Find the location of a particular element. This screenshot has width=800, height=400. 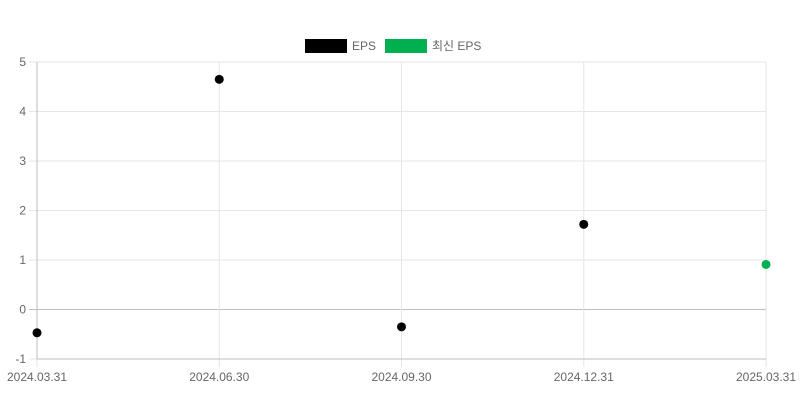

y-tick-label: 0 is located at coordinates (22, 310).